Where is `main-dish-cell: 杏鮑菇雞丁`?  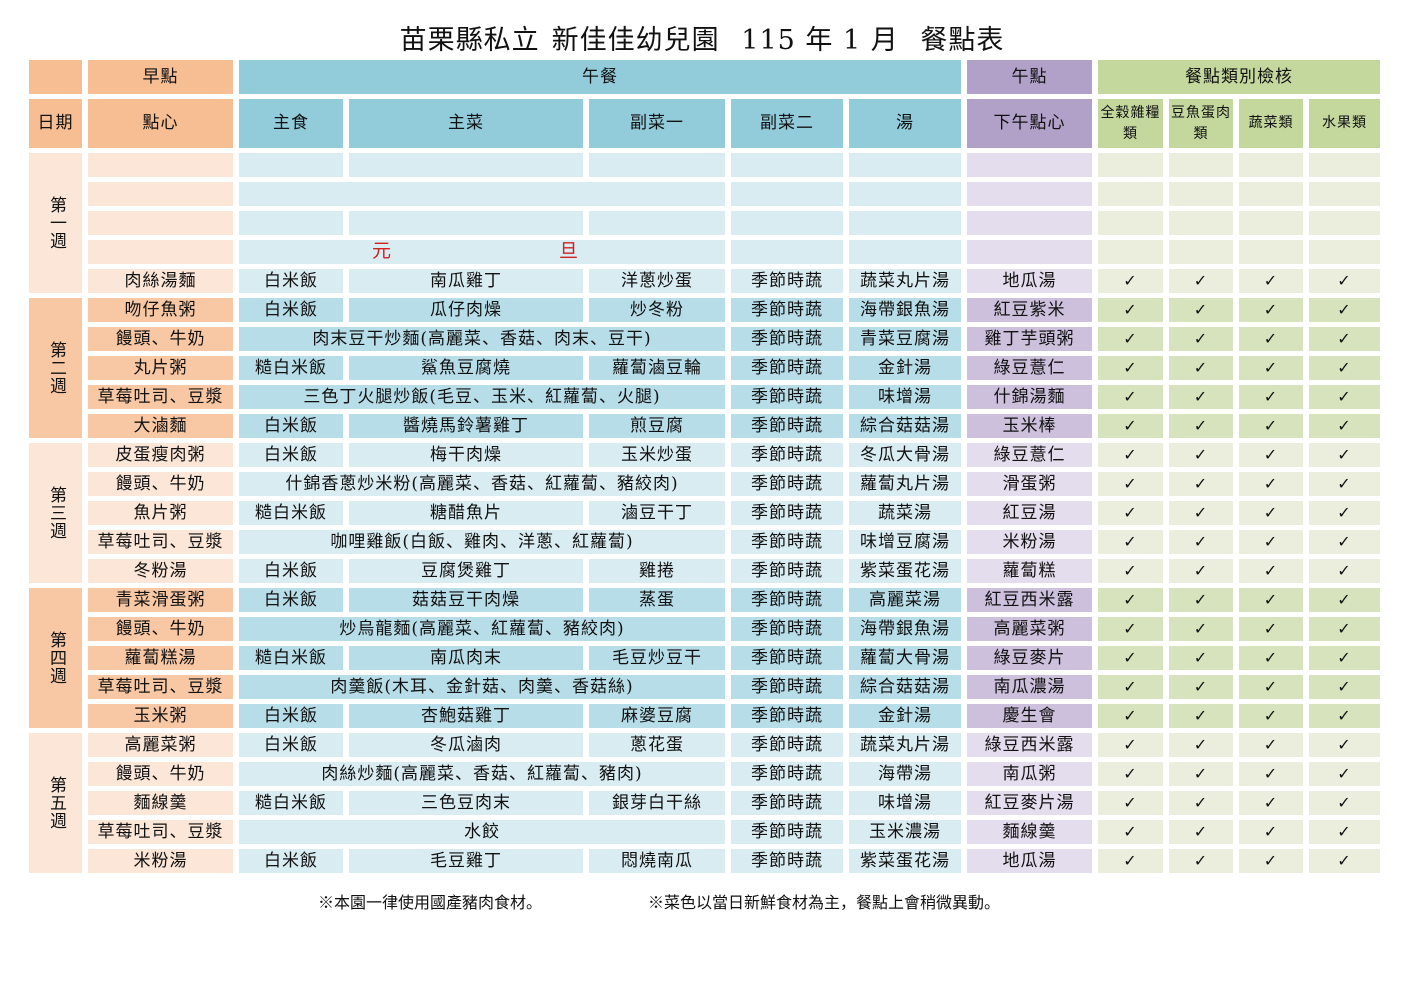
main-dish-cell: 杏鮑菇雞丁 is located at coordinates (466, 716).